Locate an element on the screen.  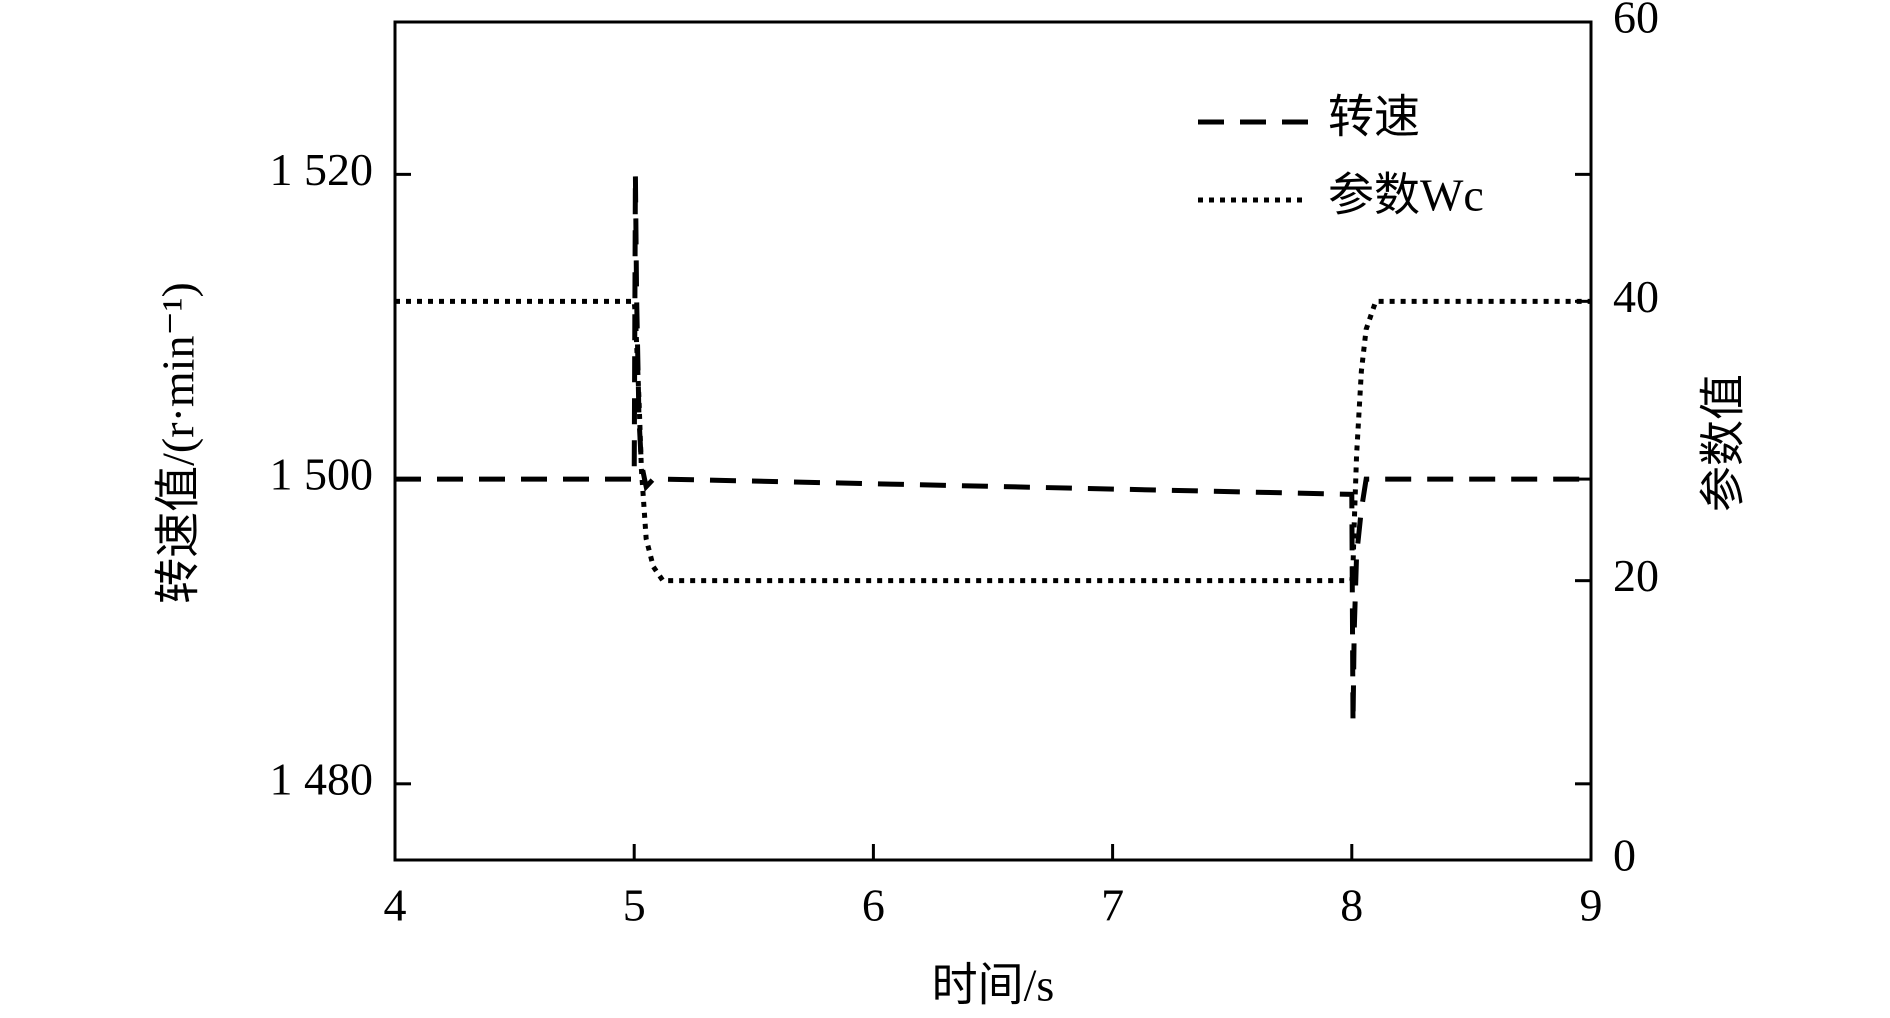
y2-tick-label: 0 is located at coordinates (1624, 855).